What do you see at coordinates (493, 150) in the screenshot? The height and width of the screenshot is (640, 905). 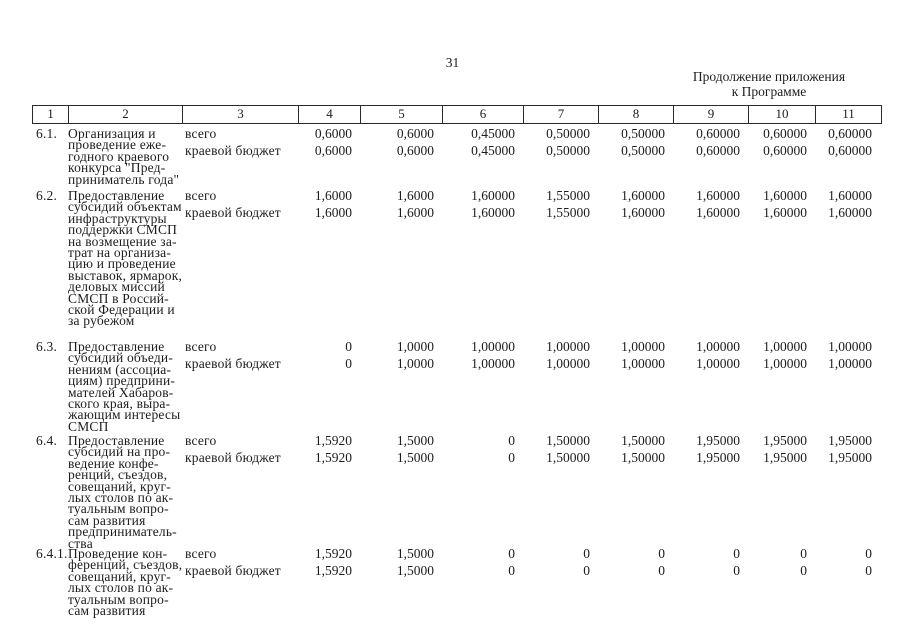 I see `value-regional-budget: 0,45000` at bounding box center [493, 150].